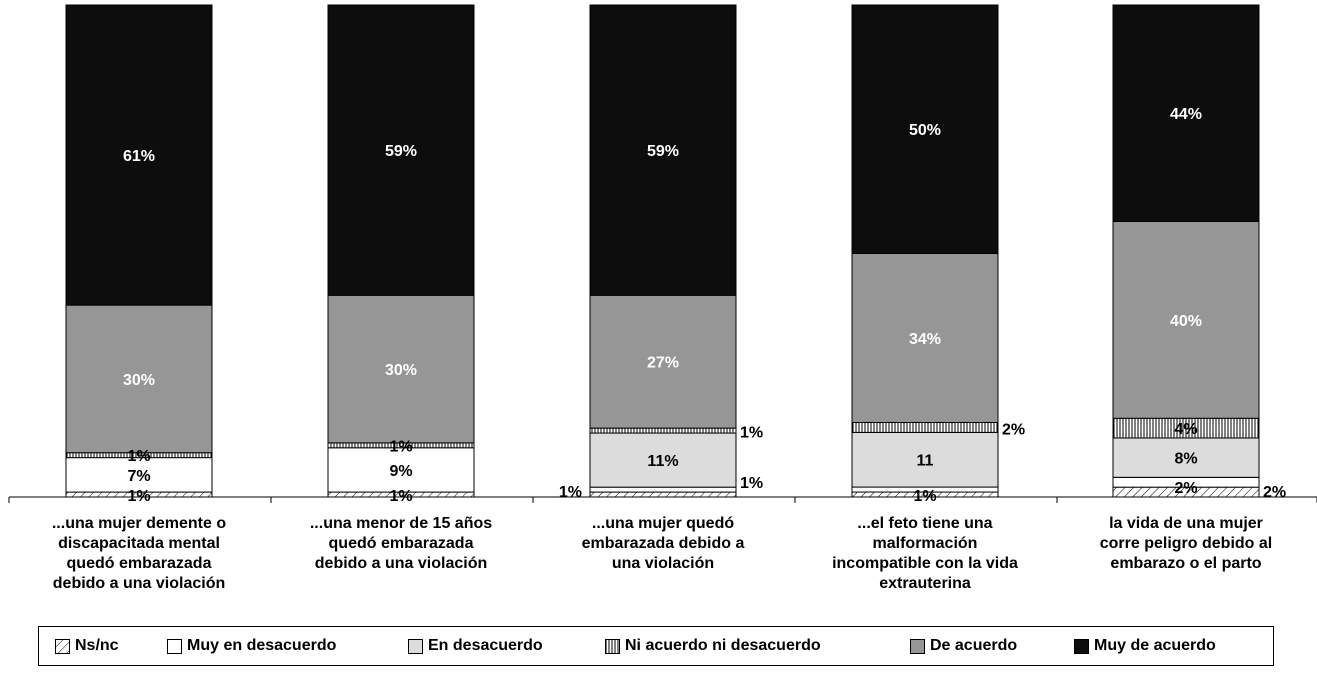  What do you see at coordinates (1155, 645) in the screenshot?
I see `legend-label-muy-de-acuerdo: Muy de acuerdo` at bounding box center [1155, 645].